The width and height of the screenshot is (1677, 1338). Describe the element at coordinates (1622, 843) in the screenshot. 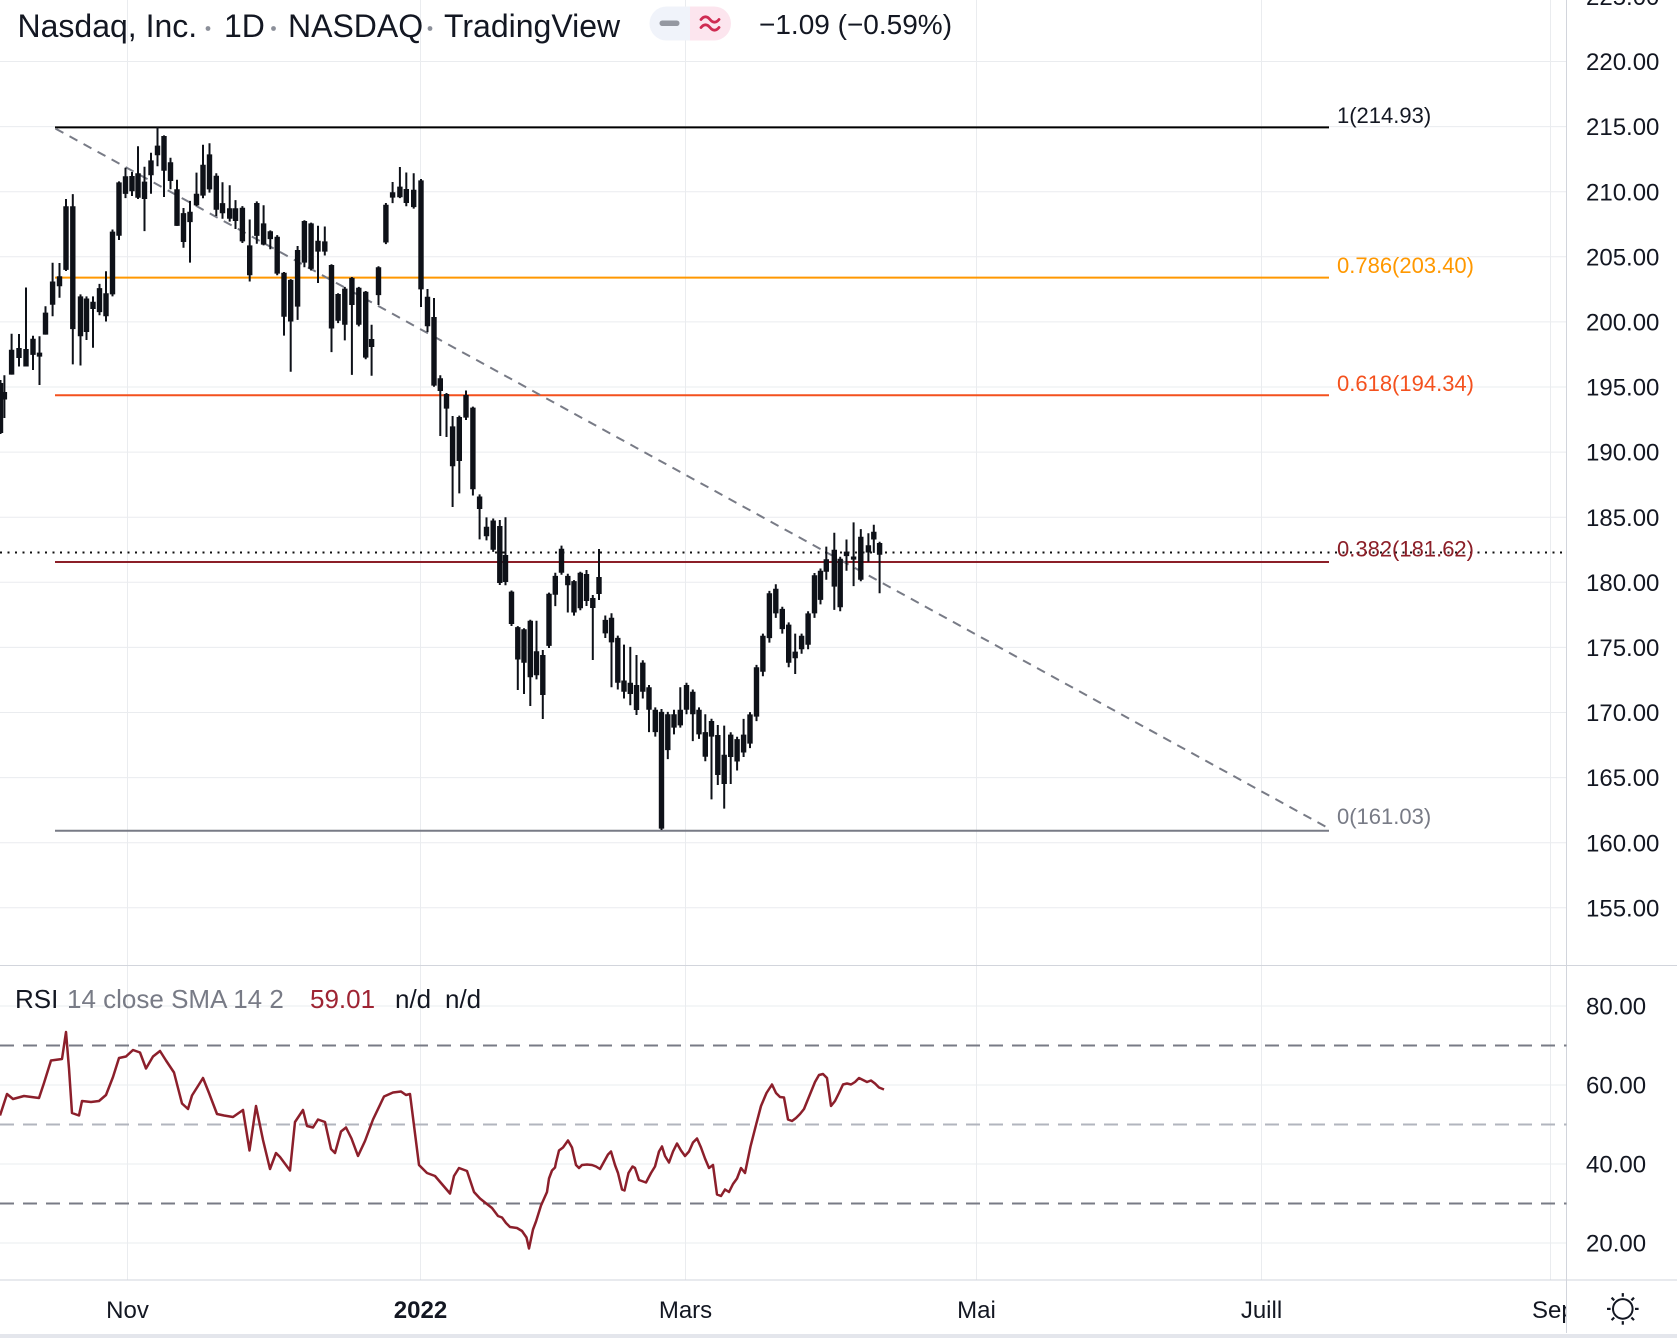

I see `svg-text: 160.00` at that location.